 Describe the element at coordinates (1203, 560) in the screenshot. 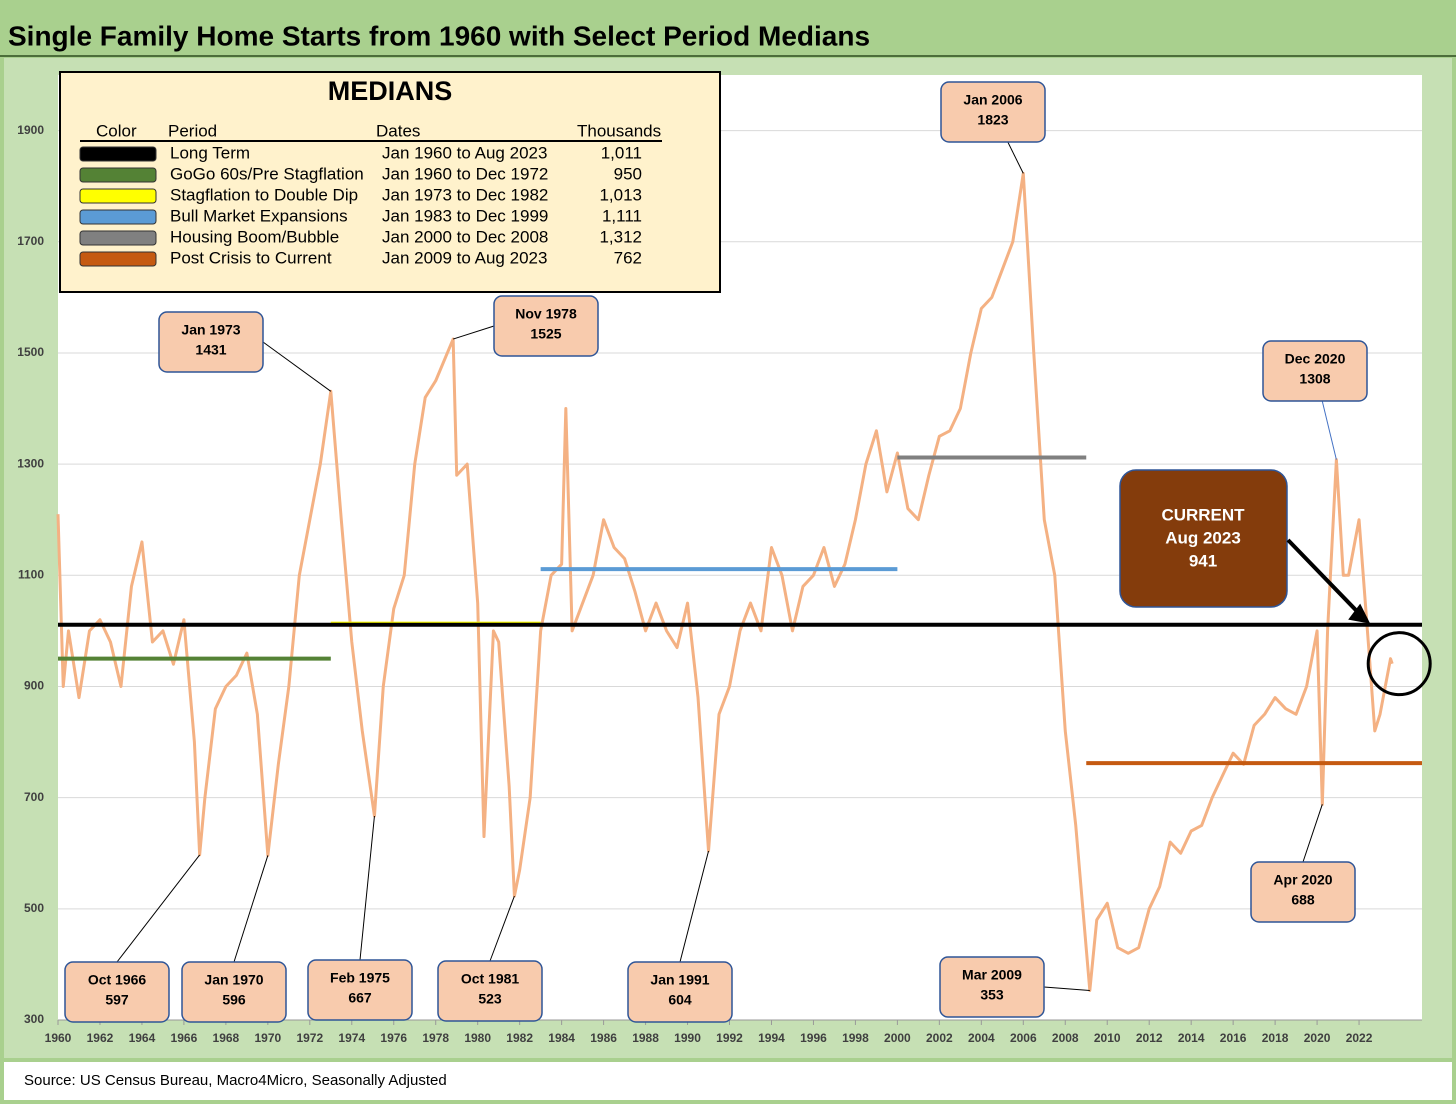

I see `current-value: 941` at that location.